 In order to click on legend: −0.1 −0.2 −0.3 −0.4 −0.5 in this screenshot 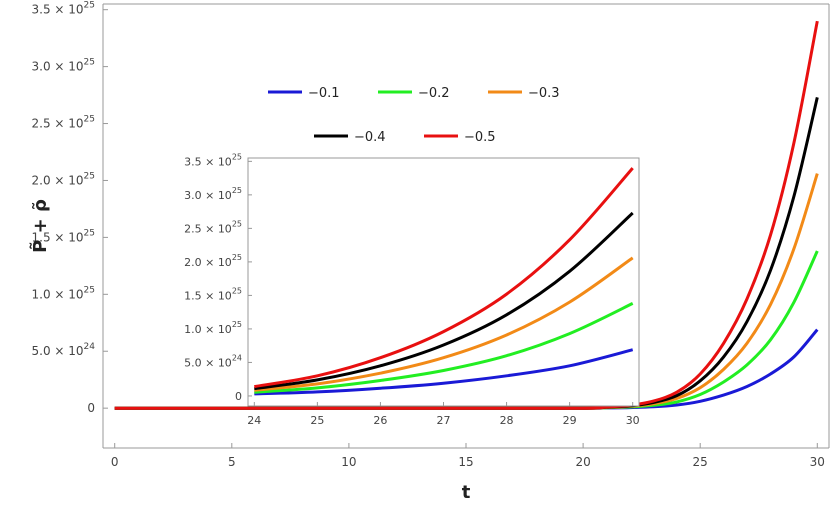, I will do `click(414, 115)`.